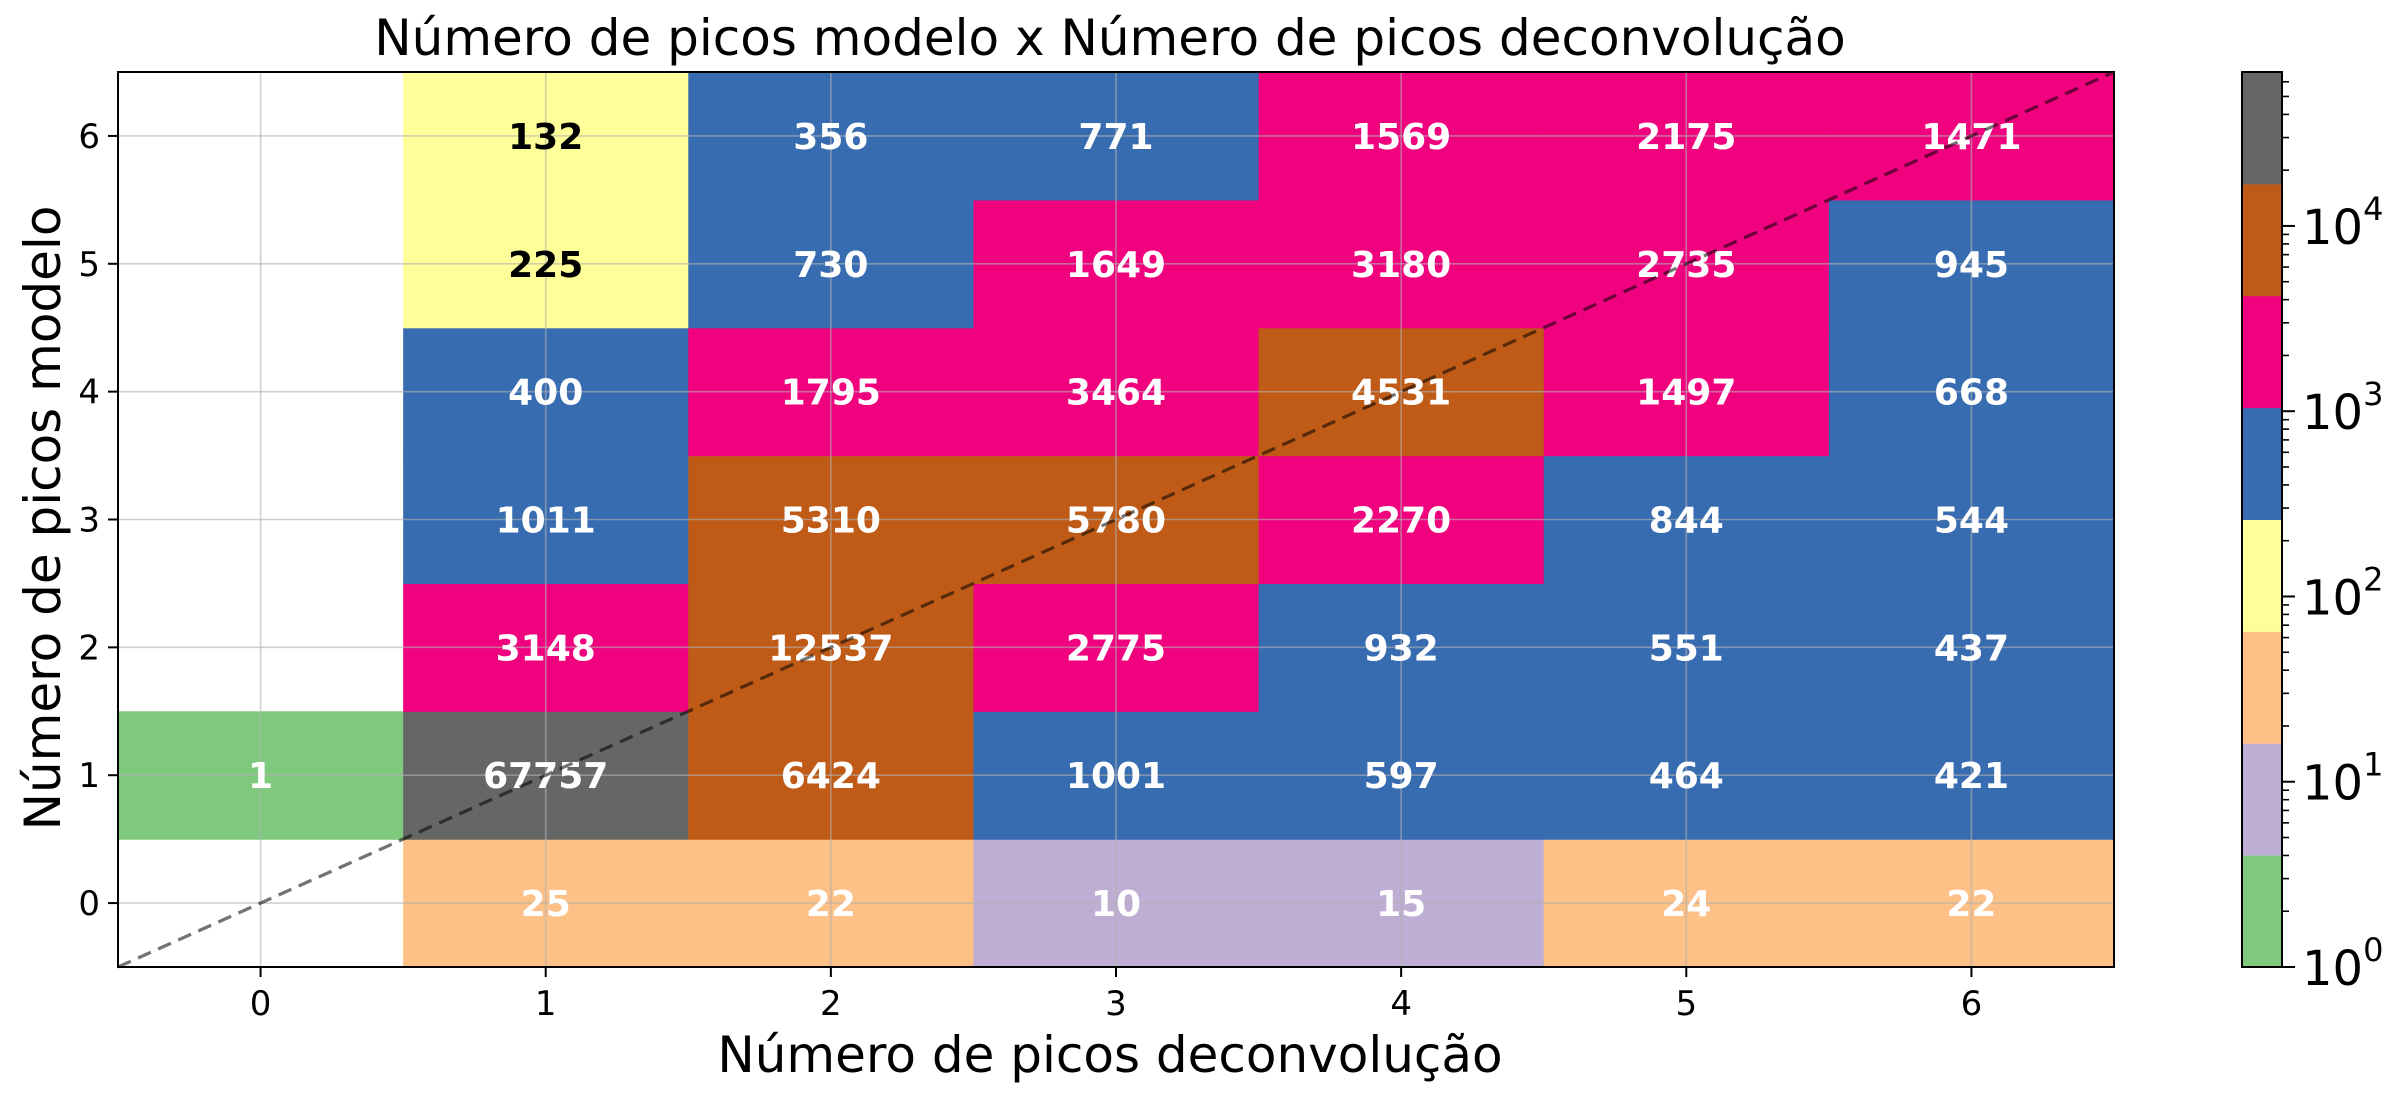 The width and height of the screenshot is (2402, 1103). Describe the element at coordinates (1109, 1055) in the screenshot. I see `x-axis-label: Número de picos deconvolução` at that location.